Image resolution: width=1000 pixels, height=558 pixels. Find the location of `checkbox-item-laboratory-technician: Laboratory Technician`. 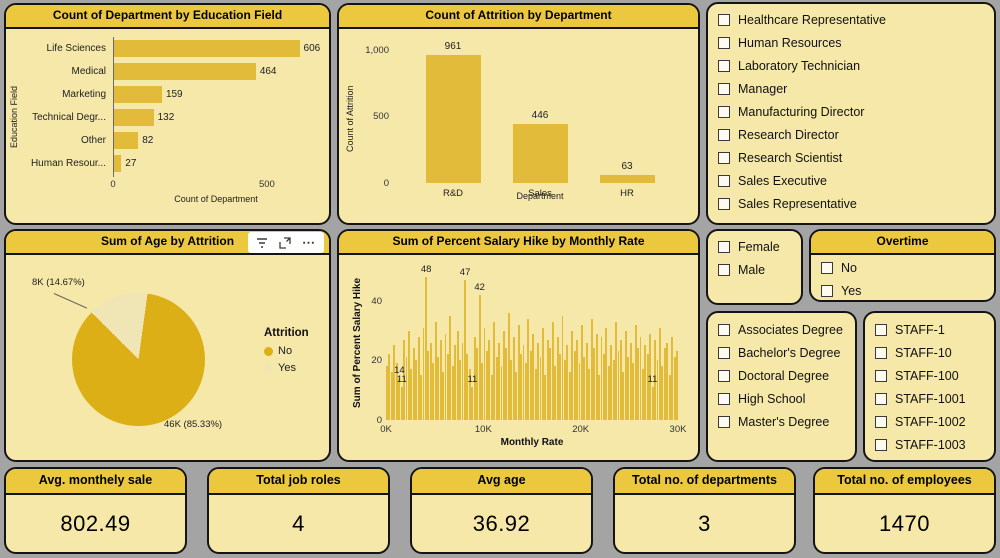

checkbox-item-laboratory-technician: Laboratory Technician is located at coordinates (853, 66).